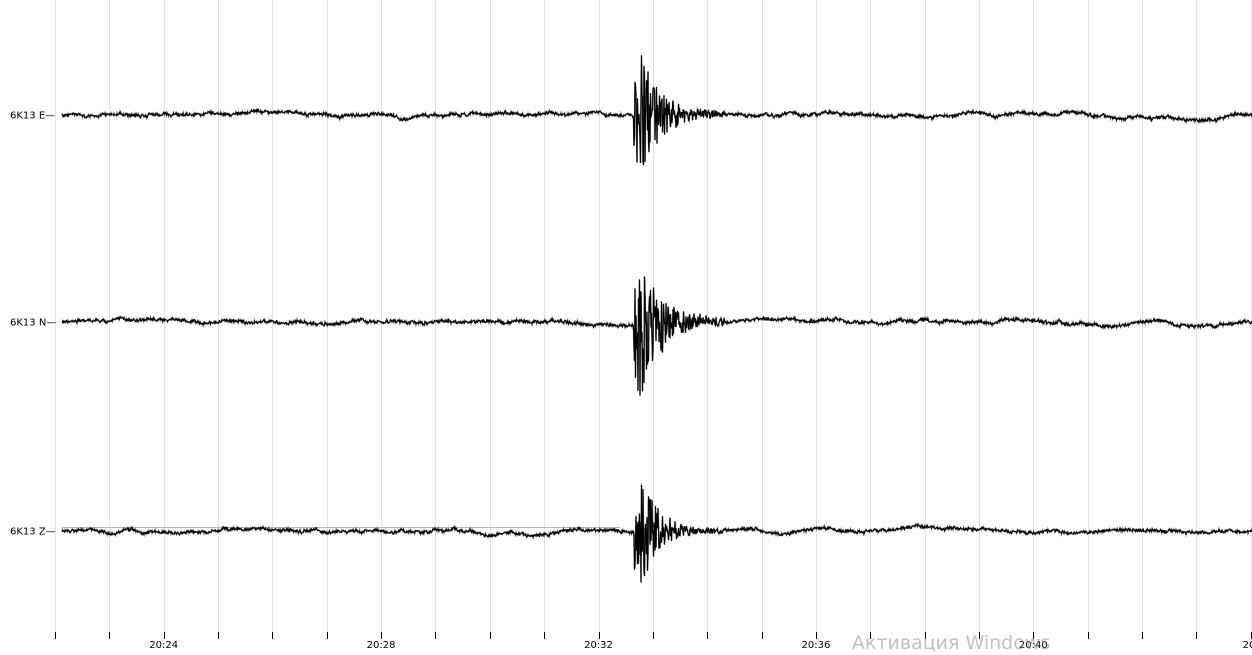  I want to click on time-tick-label: 20:36, so click(815, 645).